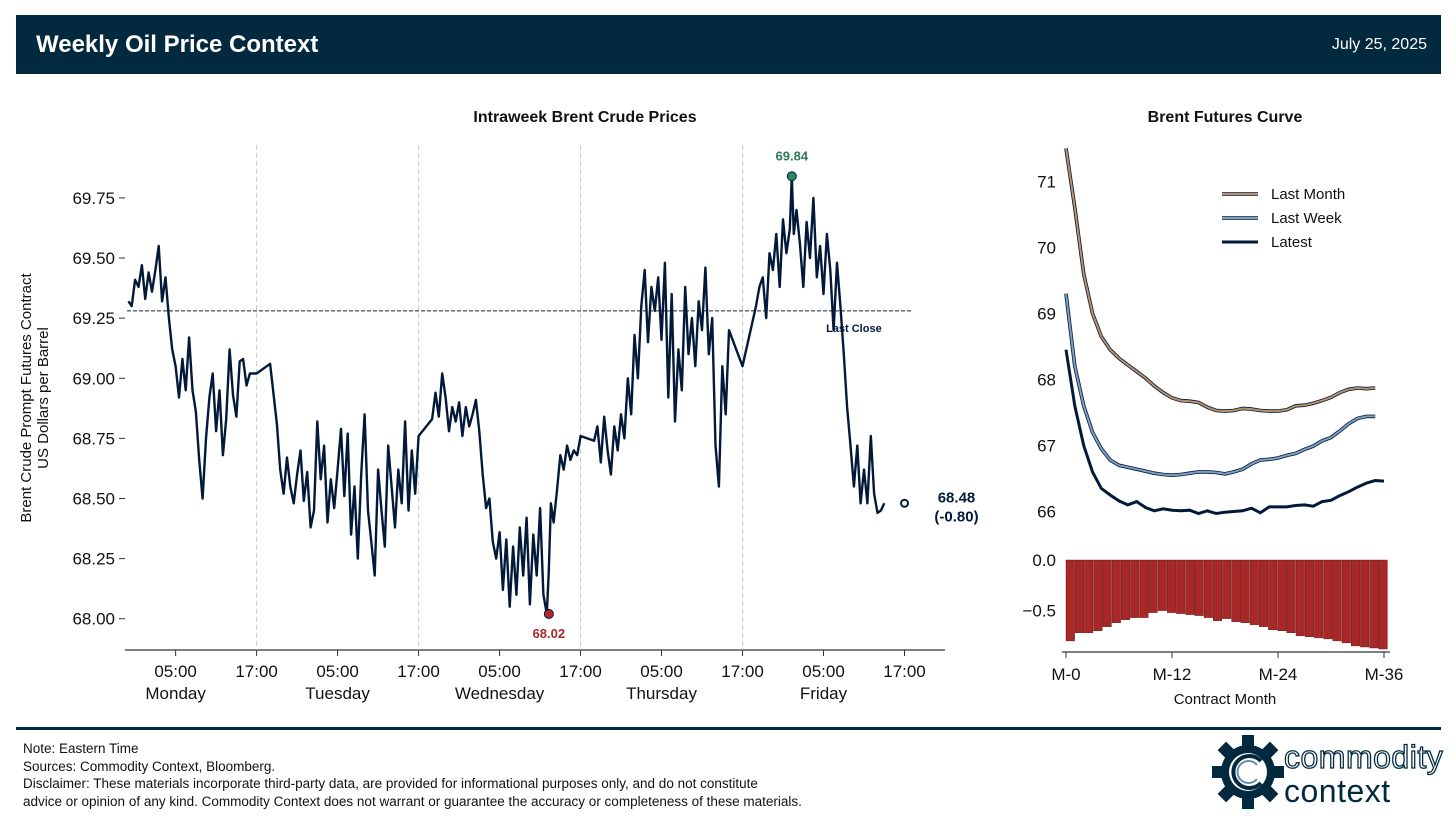  Describe the element at coordinates (1306, 218) in the screenshot. I see `legend-label: Last Week` at that location.